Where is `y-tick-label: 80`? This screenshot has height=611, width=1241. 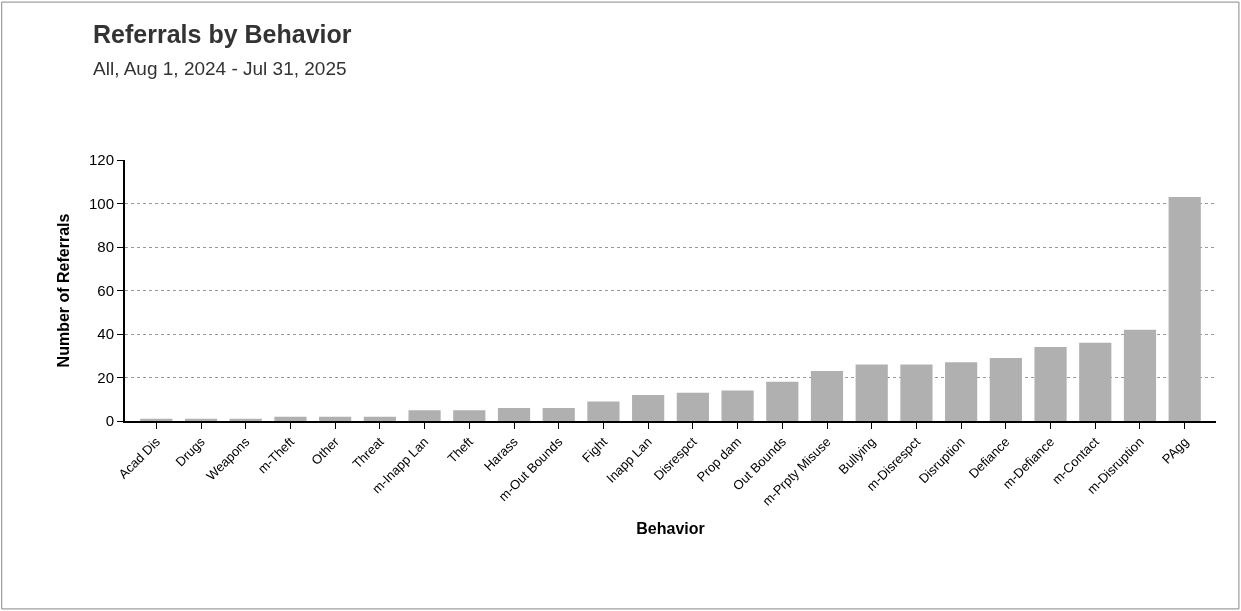
y-tick-label: 80 is located at coordinates (105, 247).